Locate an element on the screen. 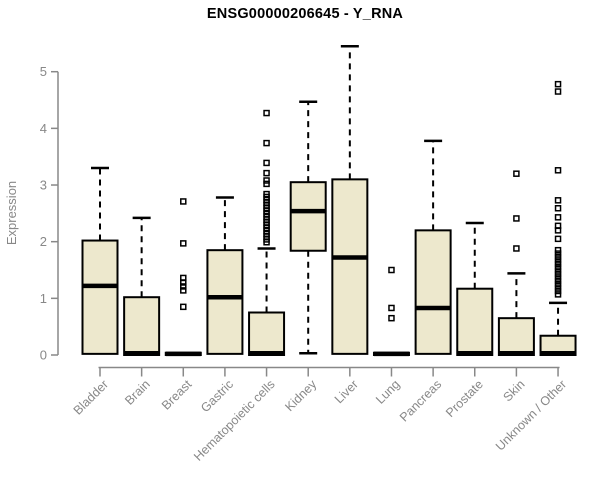  x-tick-label: Gastric is located at coordinates (217, 396).